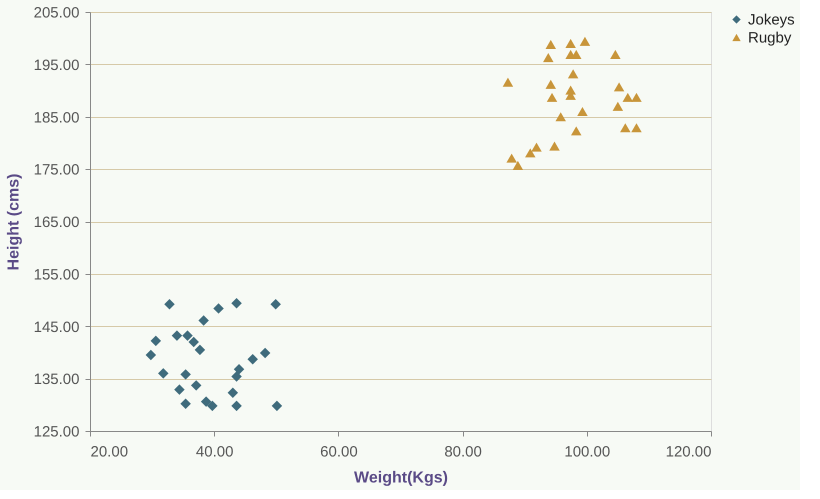  I want to click on x-tick-label: 20.00, so click(109, 452).